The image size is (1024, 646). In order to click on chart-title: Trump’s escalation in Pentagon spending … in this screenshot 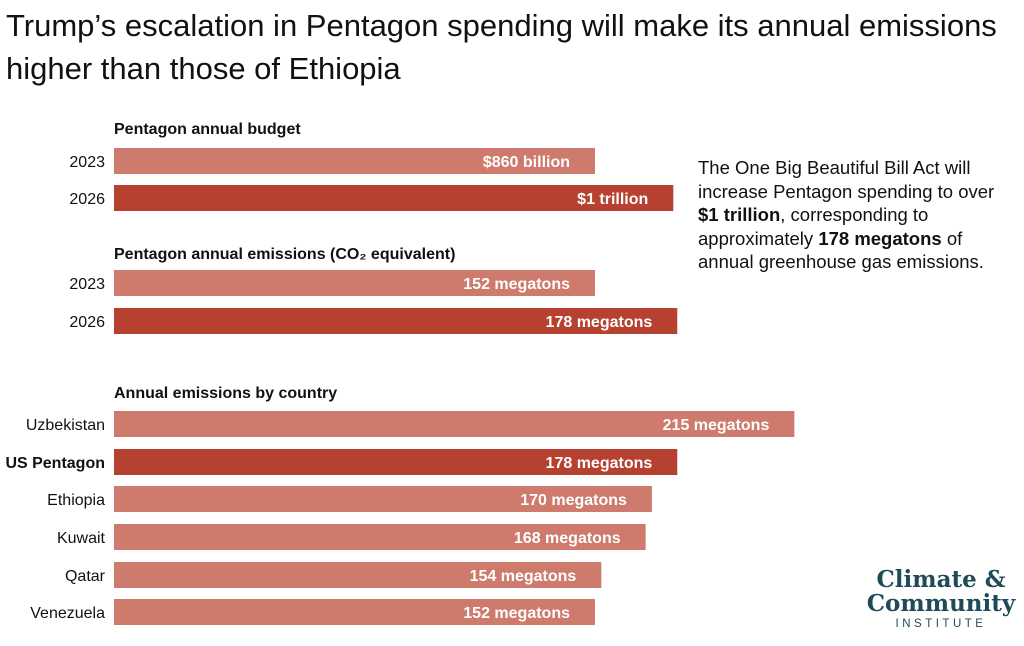, I will do `click(501, 47)`.